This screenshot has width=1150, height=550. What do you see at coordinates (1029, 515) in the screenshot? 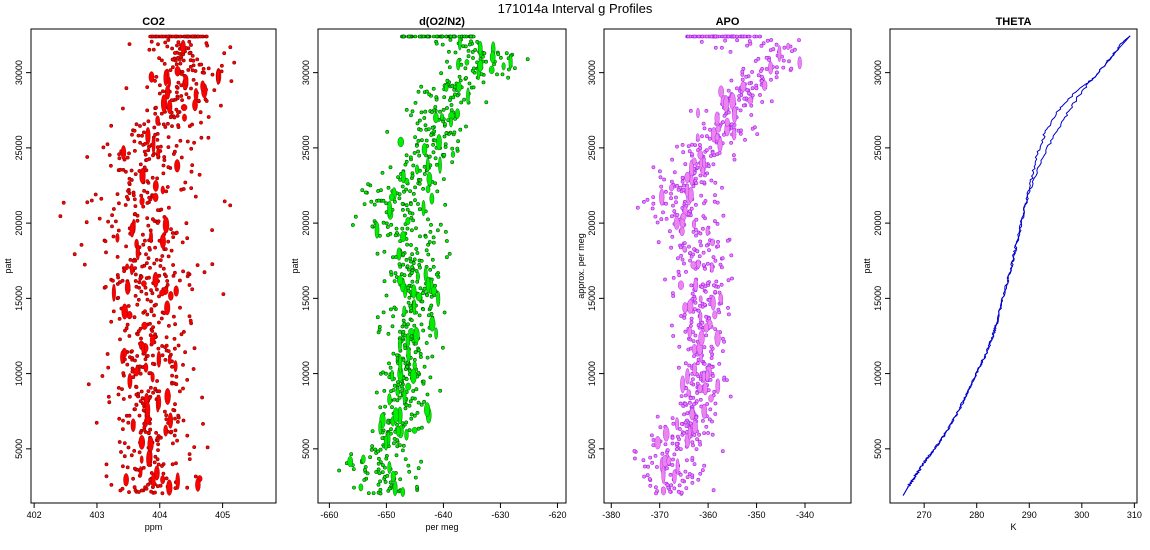
I see `theta-x-tick-label: 290` at bounding box center [1029, 515].